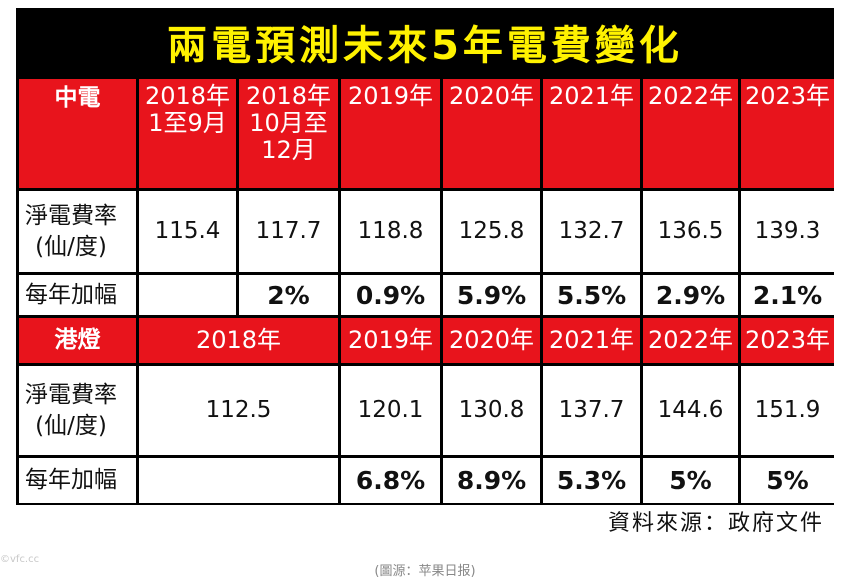 This screenshot has height=584, width=850. What do you see at coordinates (715, 523) in the screenshot?
I see `source-note: 資料來源：政府文件` at bounding box center [715, 523].